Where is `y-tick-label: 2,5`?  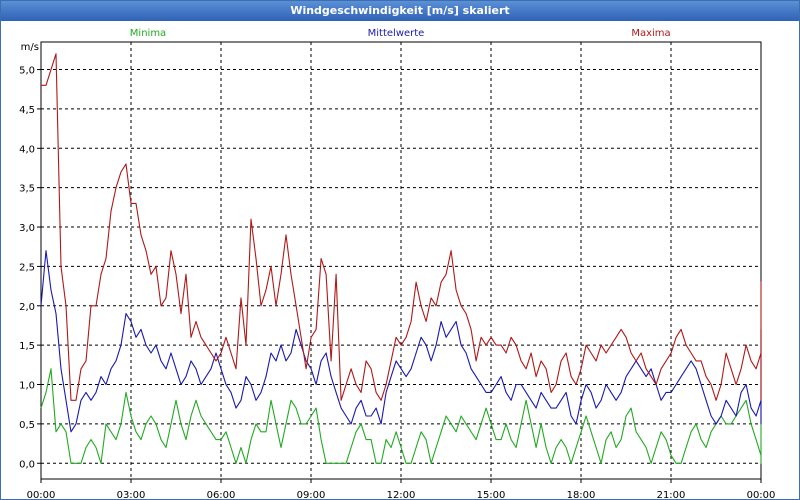 y-tick-label: 2,5 is located at coordinates (27, 267).